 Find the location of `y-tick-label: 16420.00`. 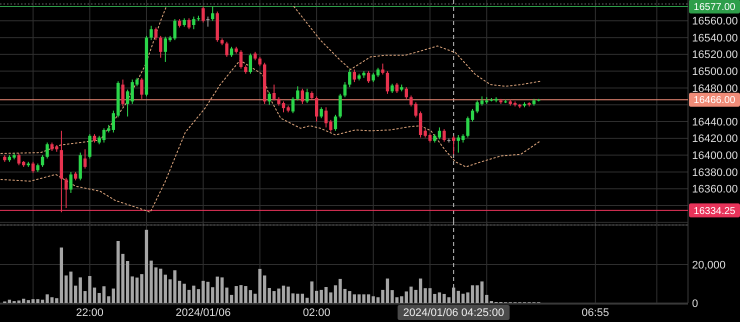

y-tick-label: 16420.00 is located at coordinates (715, 139).